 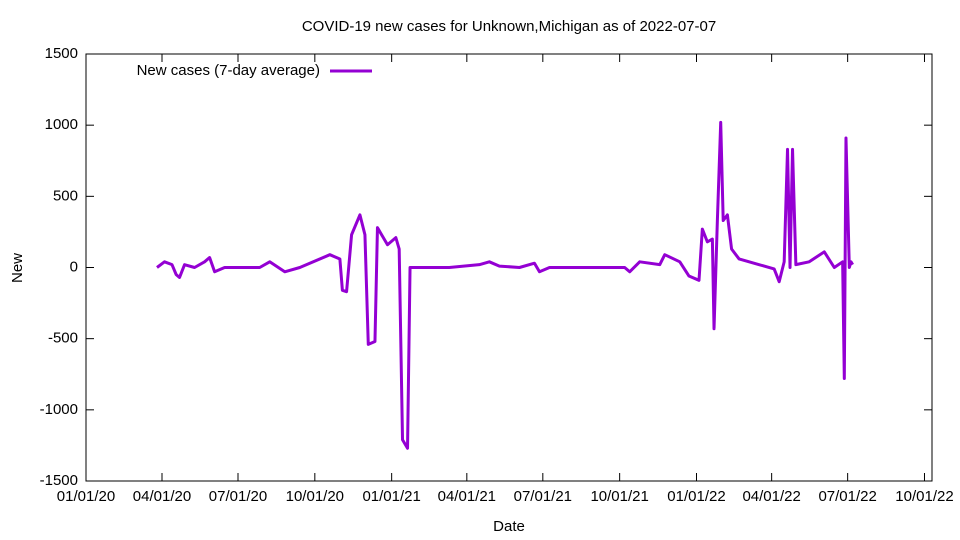 I want to click on legend-label: New cases (7-day average), so click(x=228, y=70).